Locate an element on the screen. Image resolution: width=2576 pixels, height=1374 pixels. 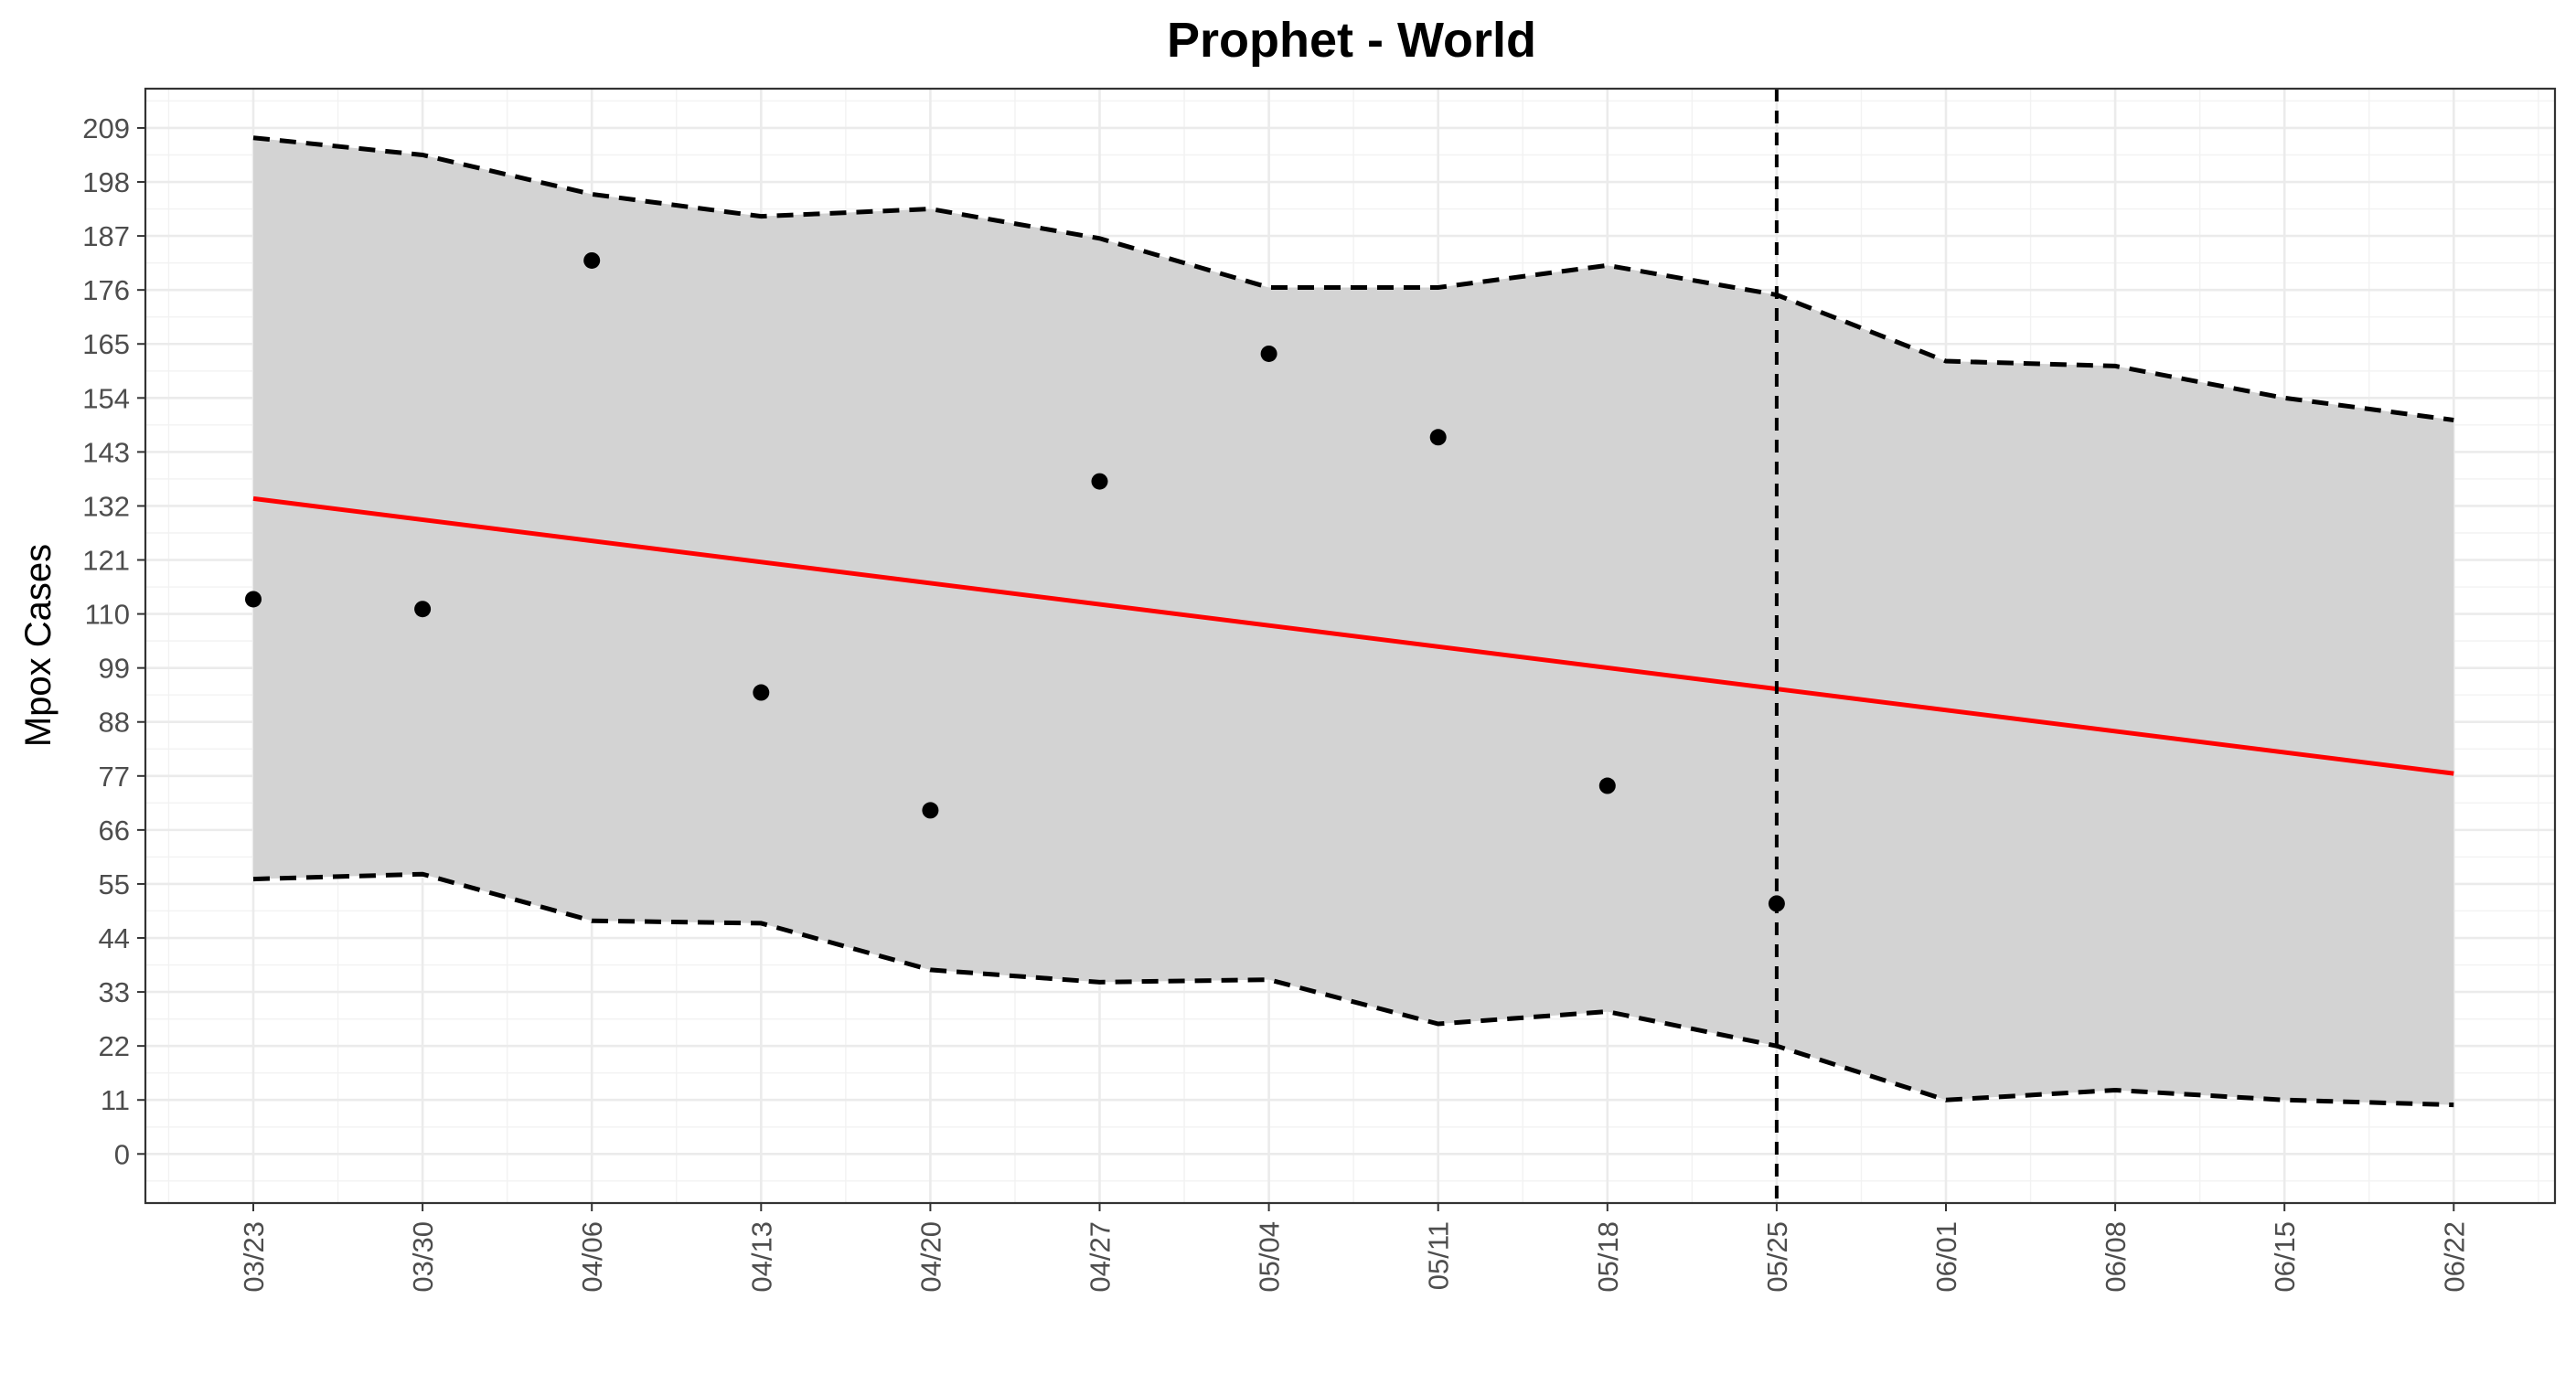
x-tick-label: 06/01 is located at coordinates (1946, 1257).